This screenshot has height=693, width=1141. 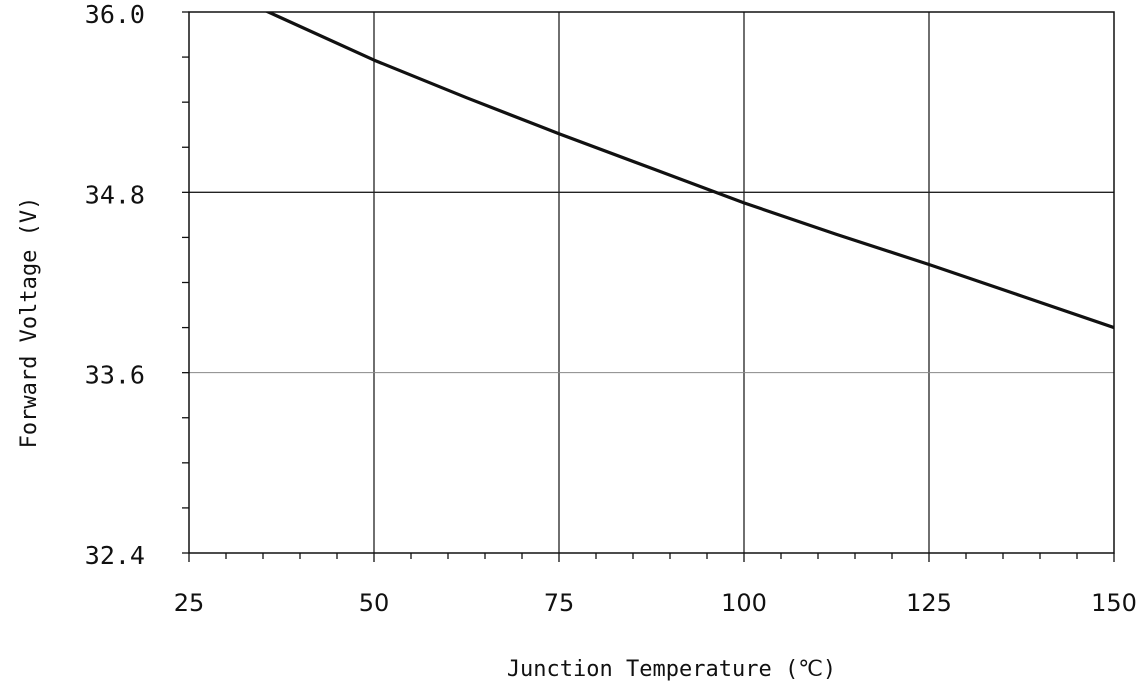 What do you see at coordinates (374, 603) in the screenshot?
I see `x-tick-label: 50` at bounding box center [374, 603].